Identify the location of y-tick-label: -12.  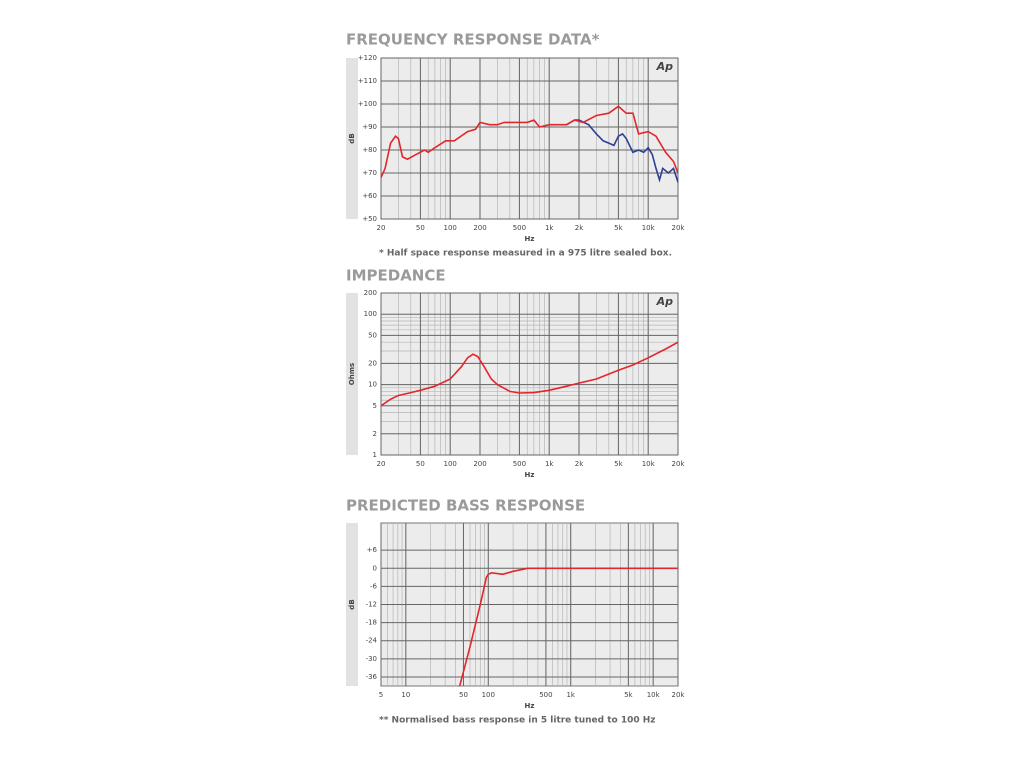
(371, 605).